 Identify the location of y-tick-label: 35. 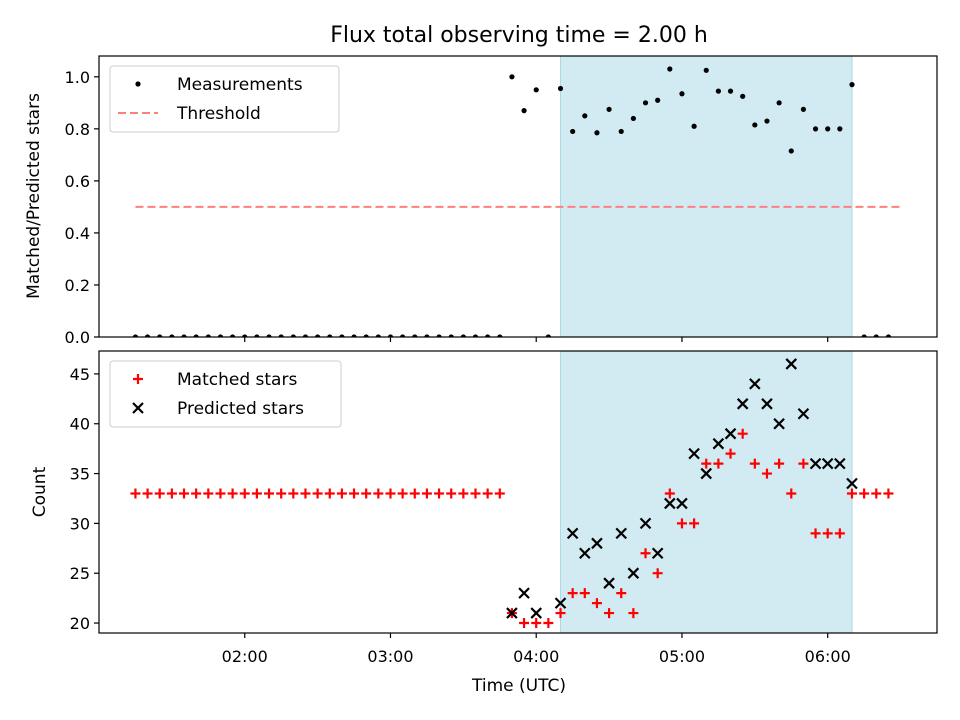
(80, 474).